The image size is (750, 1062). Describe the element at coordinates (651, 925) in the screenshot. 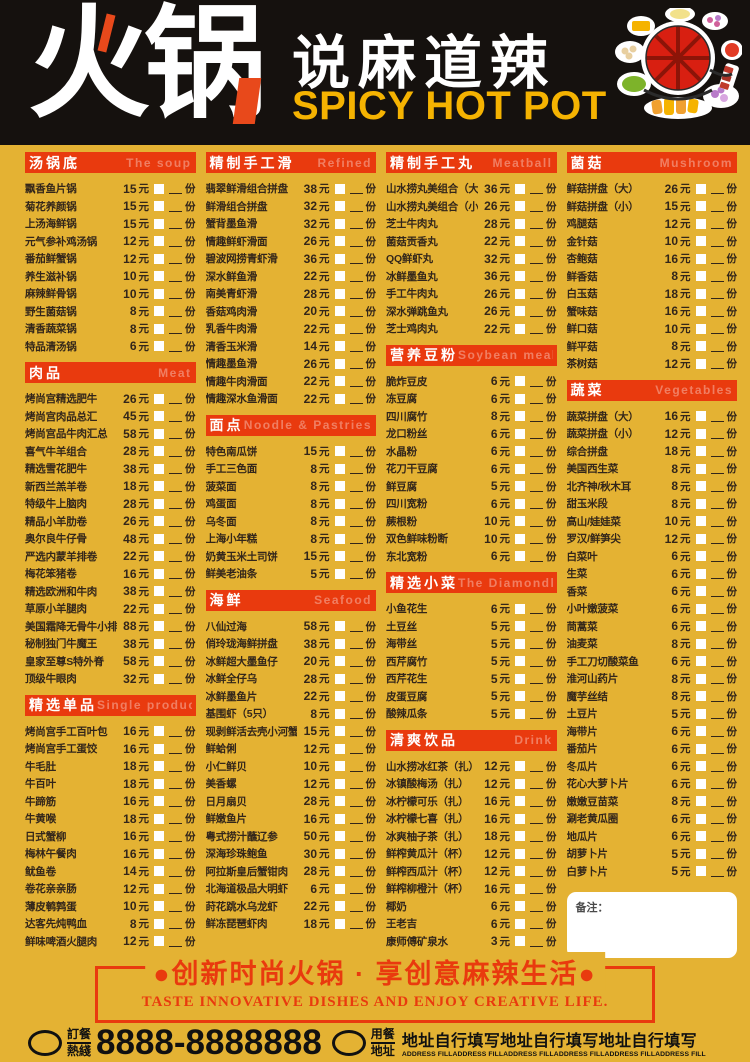

I see `notes-box: 备注：` at that location.